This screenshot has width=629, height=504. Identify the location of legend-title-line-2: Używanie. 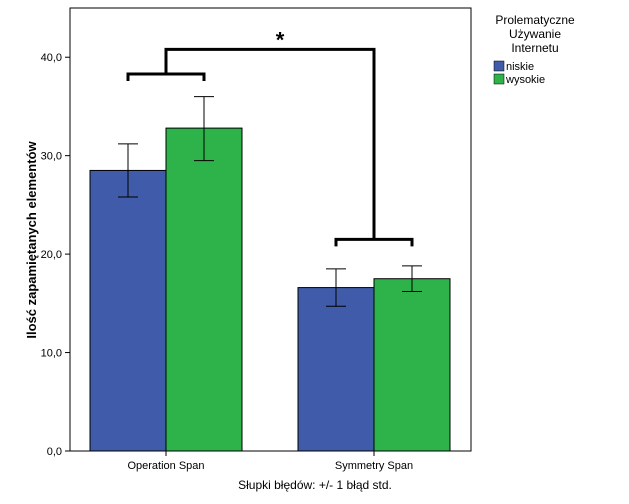
(535, 34).